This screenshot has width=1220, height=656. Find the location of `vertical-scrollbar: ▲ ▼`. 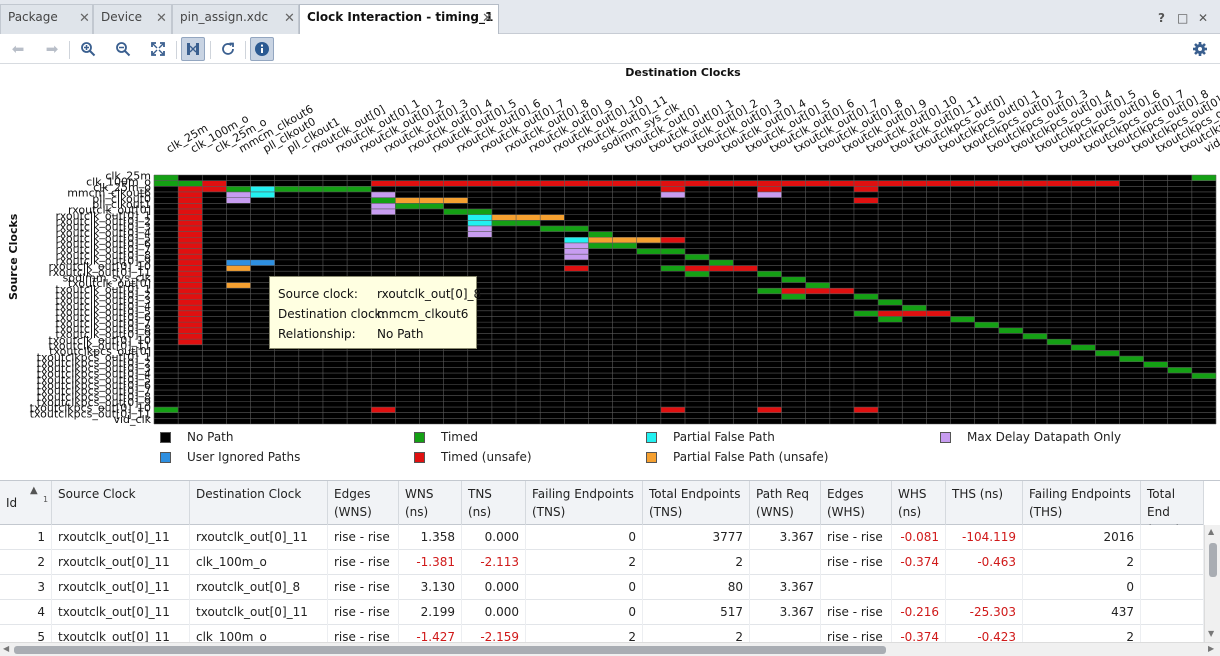

vertical-scrollbar: ▲ ▼ is located at coordinates (1212, 583).